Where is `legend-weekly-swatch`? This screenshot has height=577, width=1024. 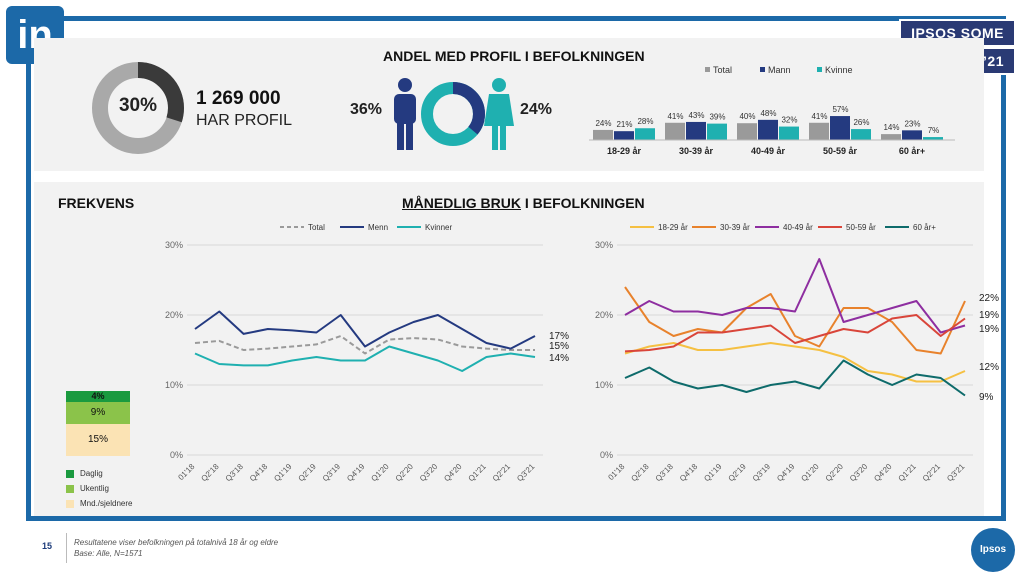
legend-weekly-swatch is located at coordinates (70, 488).